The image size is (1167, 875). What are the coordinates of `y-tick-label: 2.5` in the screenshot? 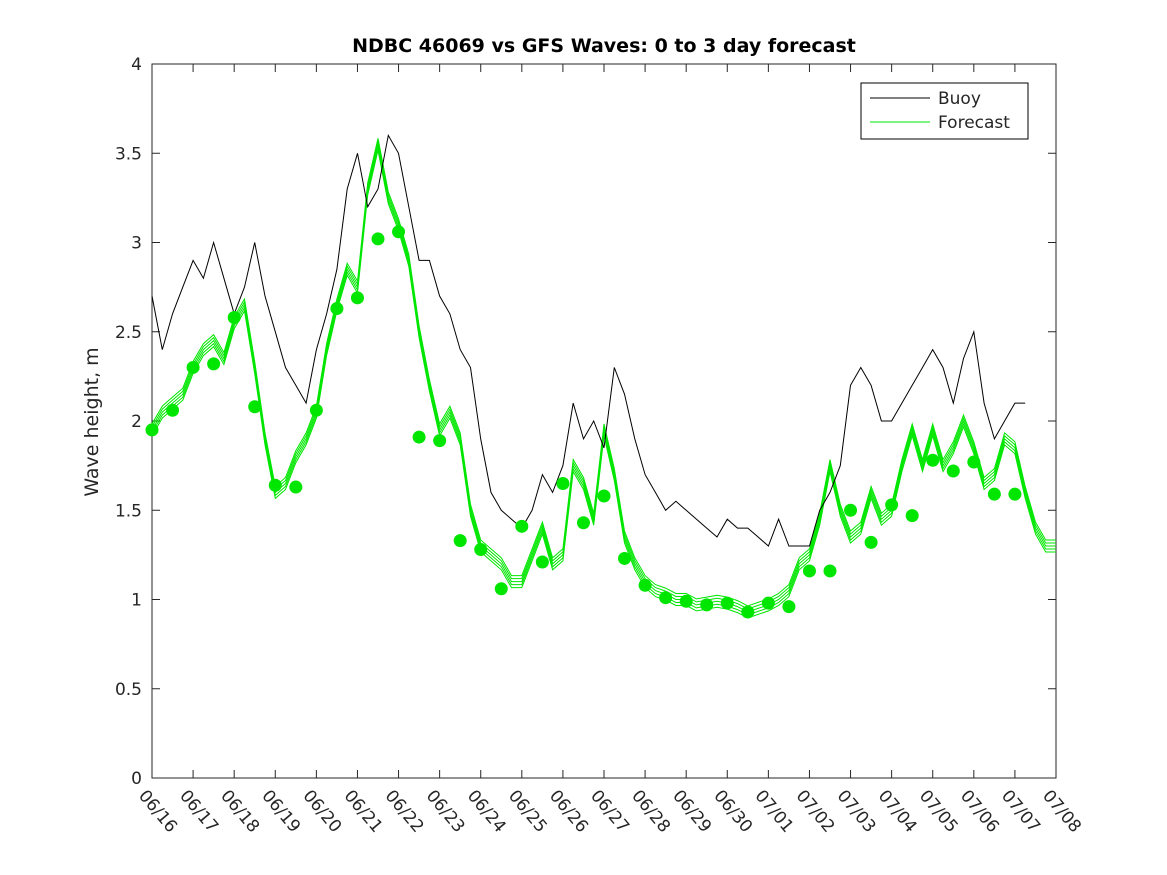 It's located at (128, 333).